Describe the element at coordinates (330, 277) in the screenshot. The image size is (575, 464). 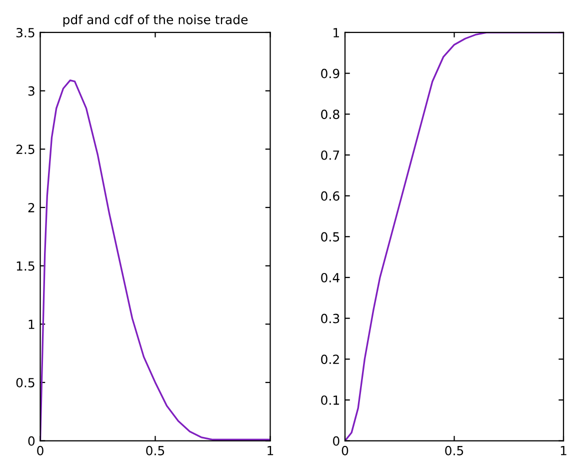
I see `y-tick-label: 0.4` at that location.